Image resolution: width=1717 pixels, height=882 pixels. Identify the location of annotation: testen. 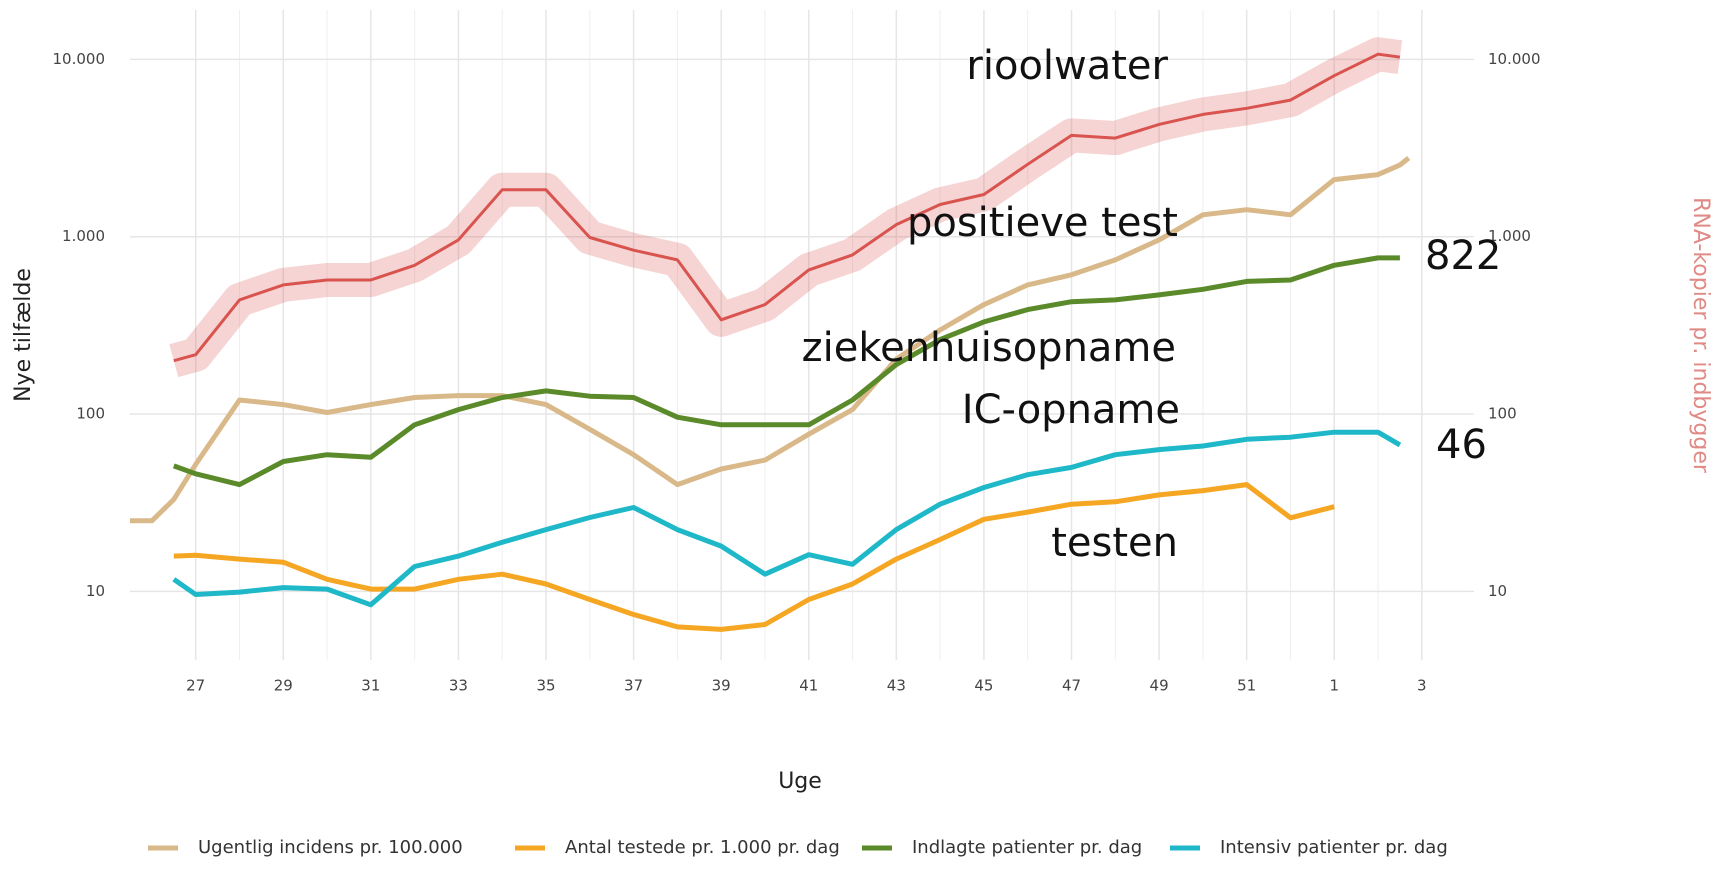
(1114, 543).